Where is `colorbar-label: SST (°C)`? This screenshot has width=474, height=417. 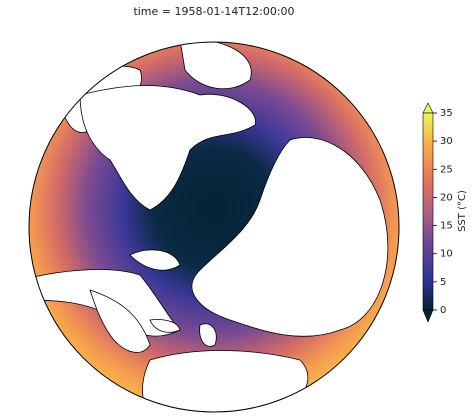 colorbar-label: SST (°C) is located at coordinates (462, 211).